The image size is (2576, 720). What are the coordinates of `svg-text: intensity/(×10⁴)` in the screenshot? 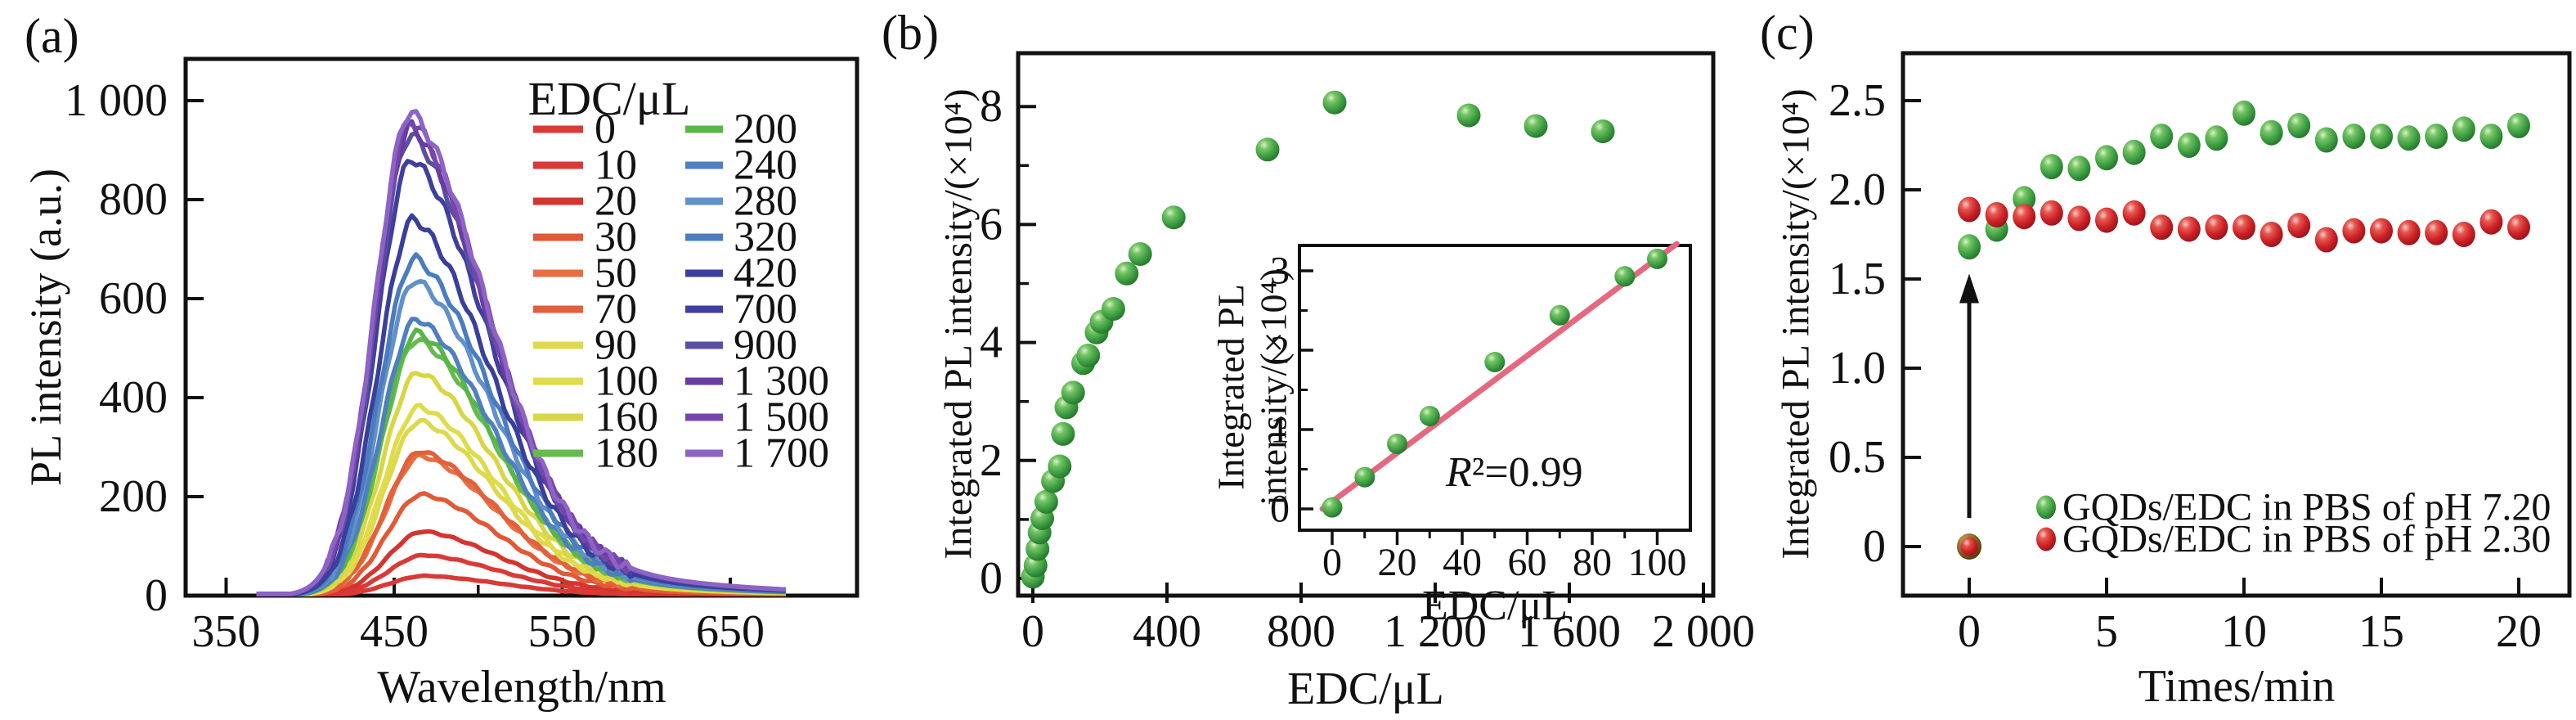 It's located at (1274, 387).